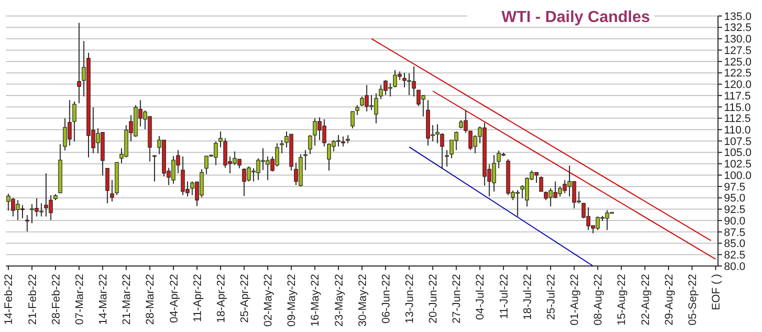 The width and height of the screenshot is (762, 332). What do you see at coordinates (292, 300) in the screenshot?
I see `x-tick-label: 09-May-22` at bounding box center [292, 300].